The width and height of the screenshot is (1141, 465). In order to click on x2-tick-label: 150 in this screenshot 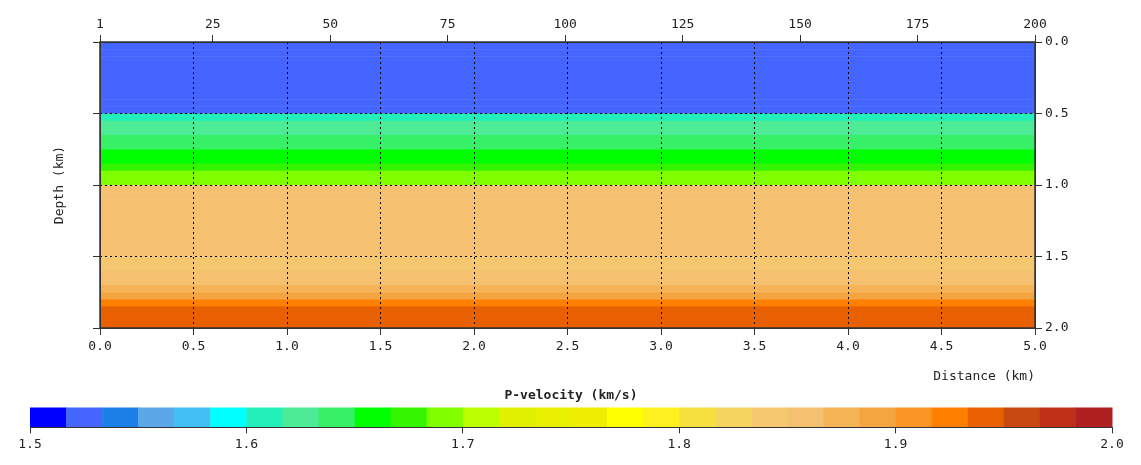, I will do `click(800, 23)`.